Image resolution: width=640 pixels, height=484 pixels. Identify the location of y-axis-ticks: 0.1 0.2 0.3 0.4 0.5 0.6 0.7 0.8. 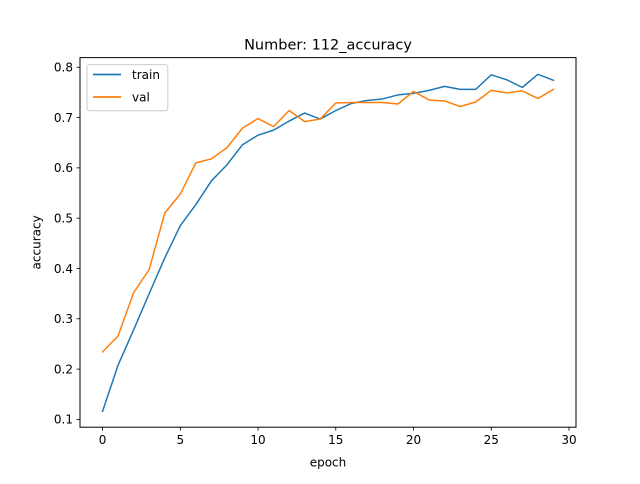
(67, 244).